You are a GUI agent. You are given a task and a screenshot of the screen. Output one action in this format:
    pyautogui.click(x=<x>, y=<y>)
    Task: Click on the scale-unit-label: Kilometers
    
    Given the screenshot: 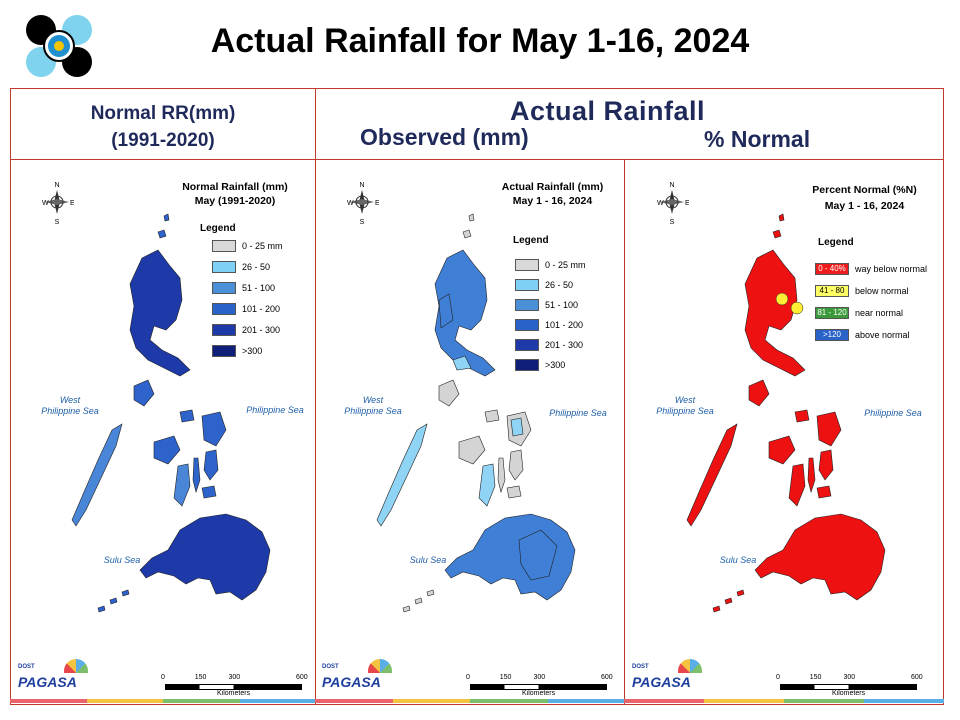 What is the action you would take?
    pyautogui.click(x=234, y=693)
    